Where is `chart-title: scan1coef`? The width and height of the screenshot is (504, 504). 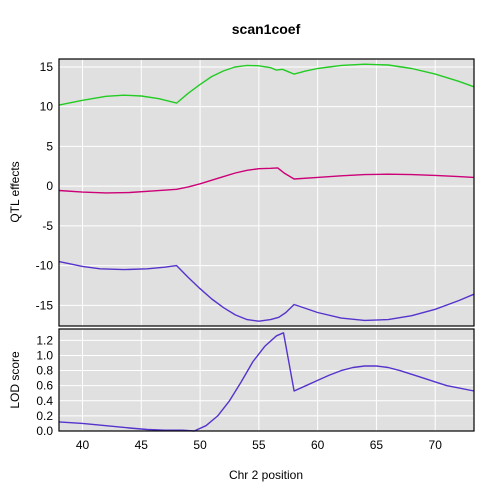 chart-title: scan1coef is located at coordinates (266, 29).